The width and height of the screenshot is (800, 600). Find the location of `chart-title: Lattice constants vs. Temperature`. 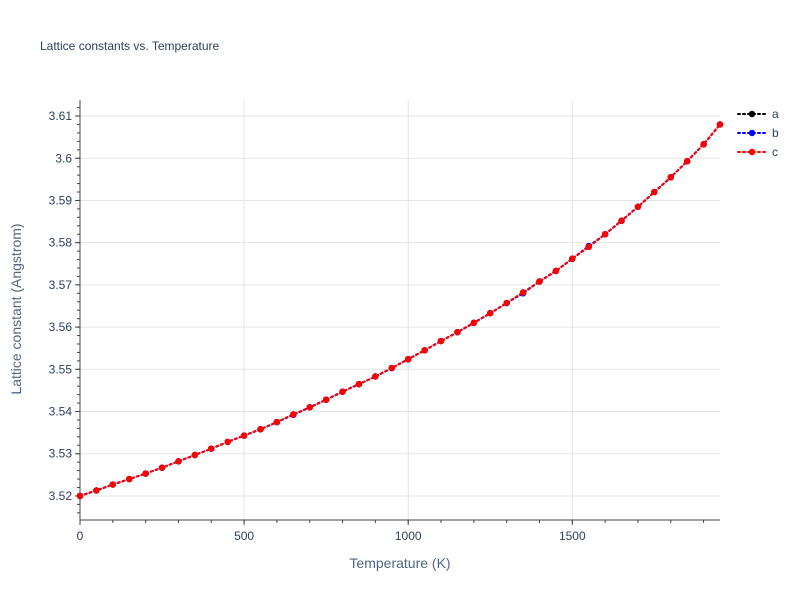

chart-title: Lattice constants vs. Temperature is located at coordinates (130, 46).